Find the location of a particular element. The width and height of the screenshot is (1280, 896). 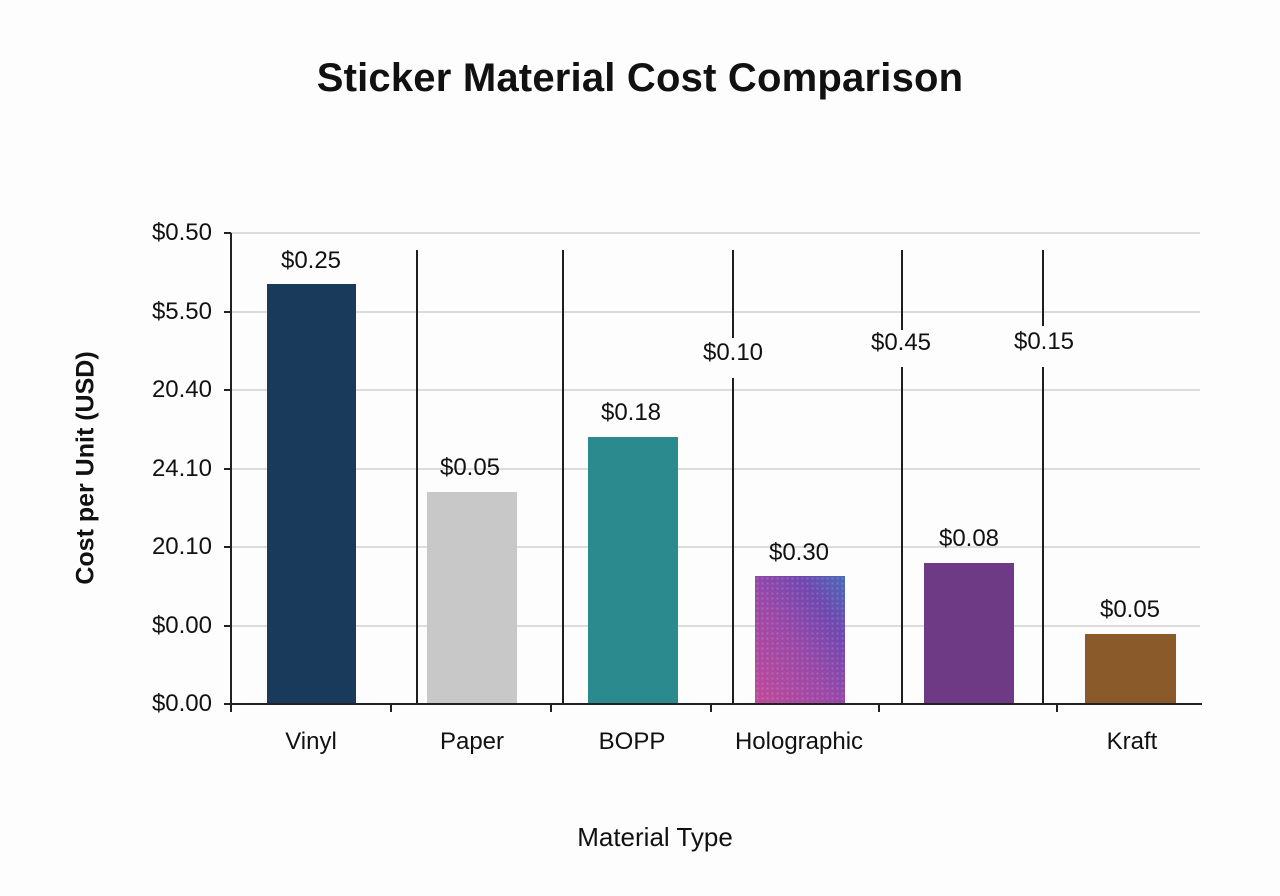

y-tick-label: $0.50 is located at coordinates (181, 232).